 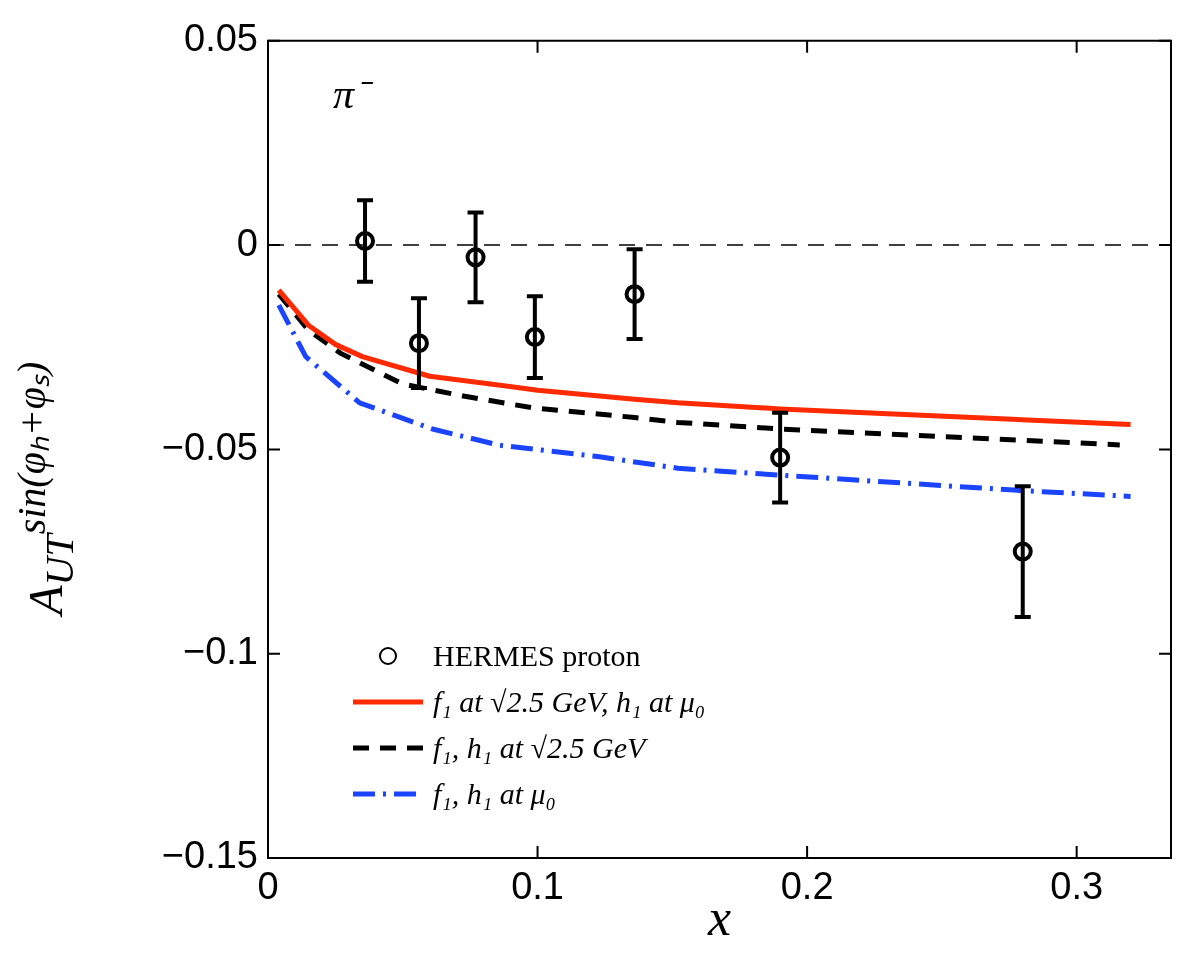 What do you see at coordinates (209, 855) in the screenshot?
I see `y-tick-label: −0.15` at bounding box center [209, 855].